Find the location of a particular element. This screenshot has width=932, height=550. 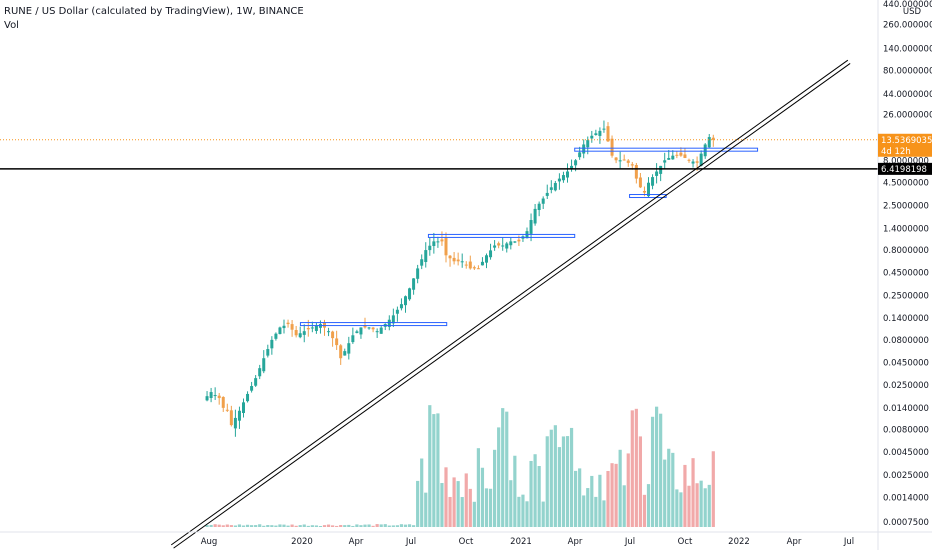

volume-indicator-label: Vol is located at coordinates (11, 25).